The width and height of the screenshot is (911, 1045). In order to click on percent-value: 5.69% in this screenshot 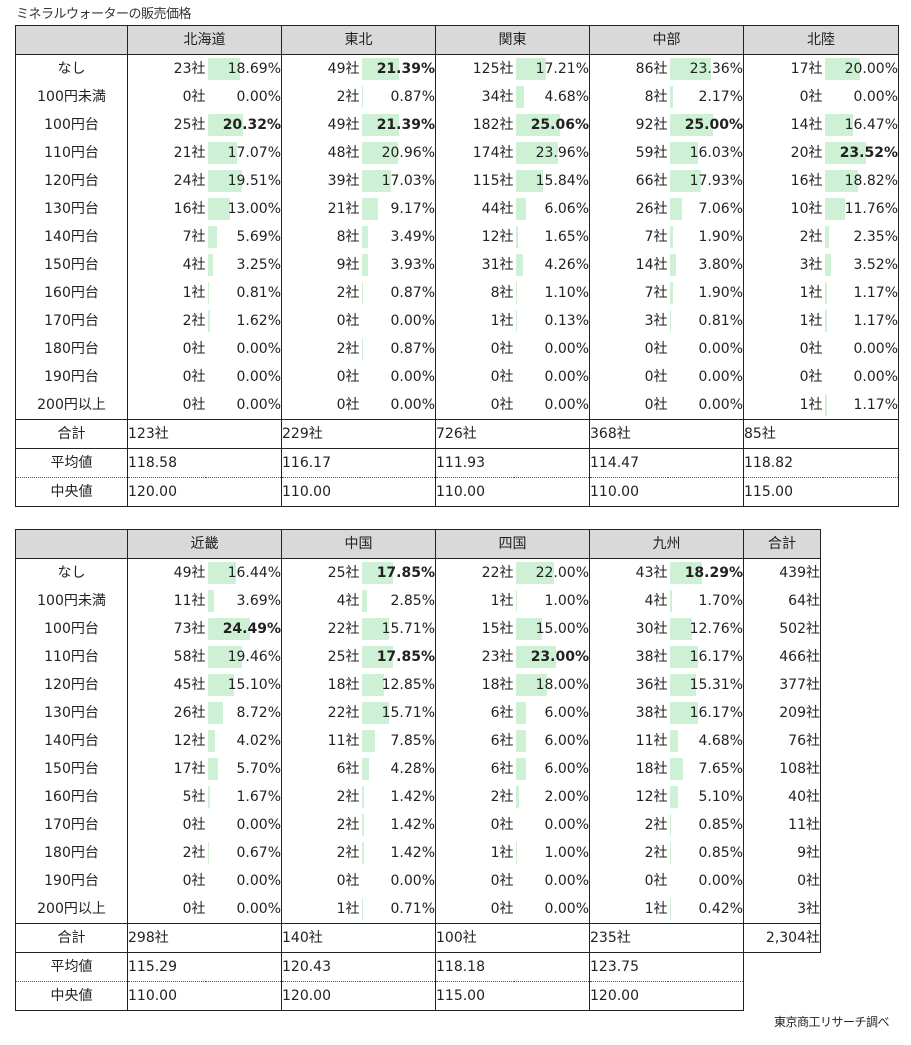, I will do `click(258, 237)`.